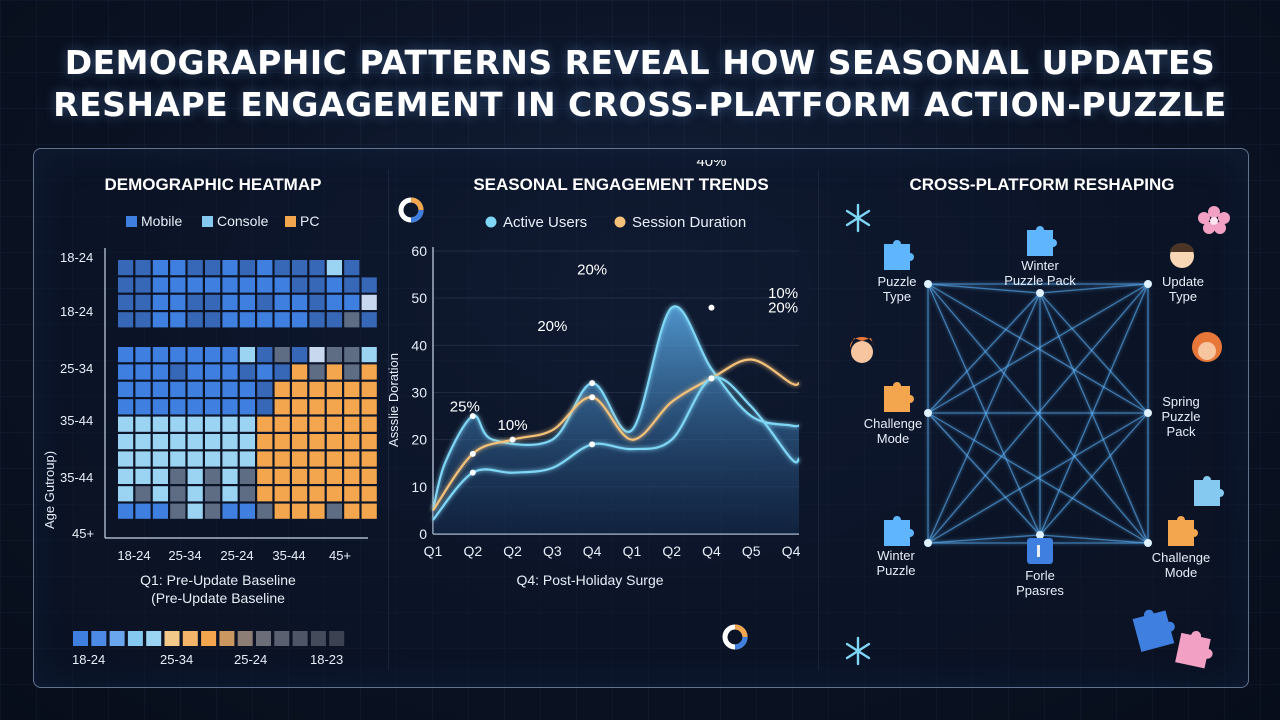 This screenshot has height=720, width=1280. I want to click on panel-divider, so click(818, 420).